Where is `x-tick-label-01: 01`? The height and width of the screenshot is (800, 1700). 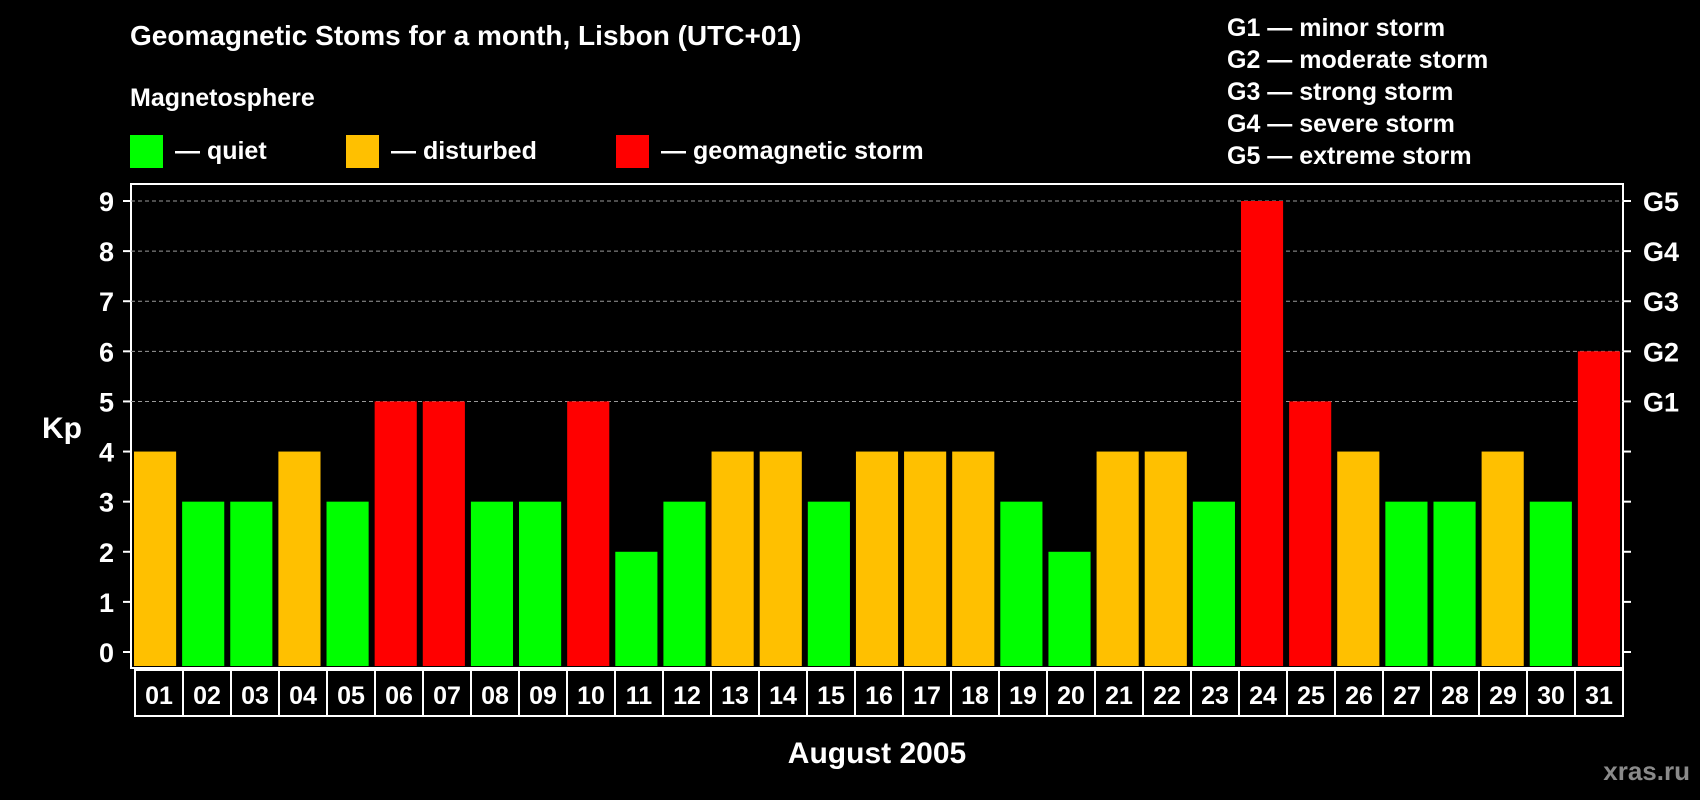
x-tick-label-01: 01 is located at coordinates (159, 696).